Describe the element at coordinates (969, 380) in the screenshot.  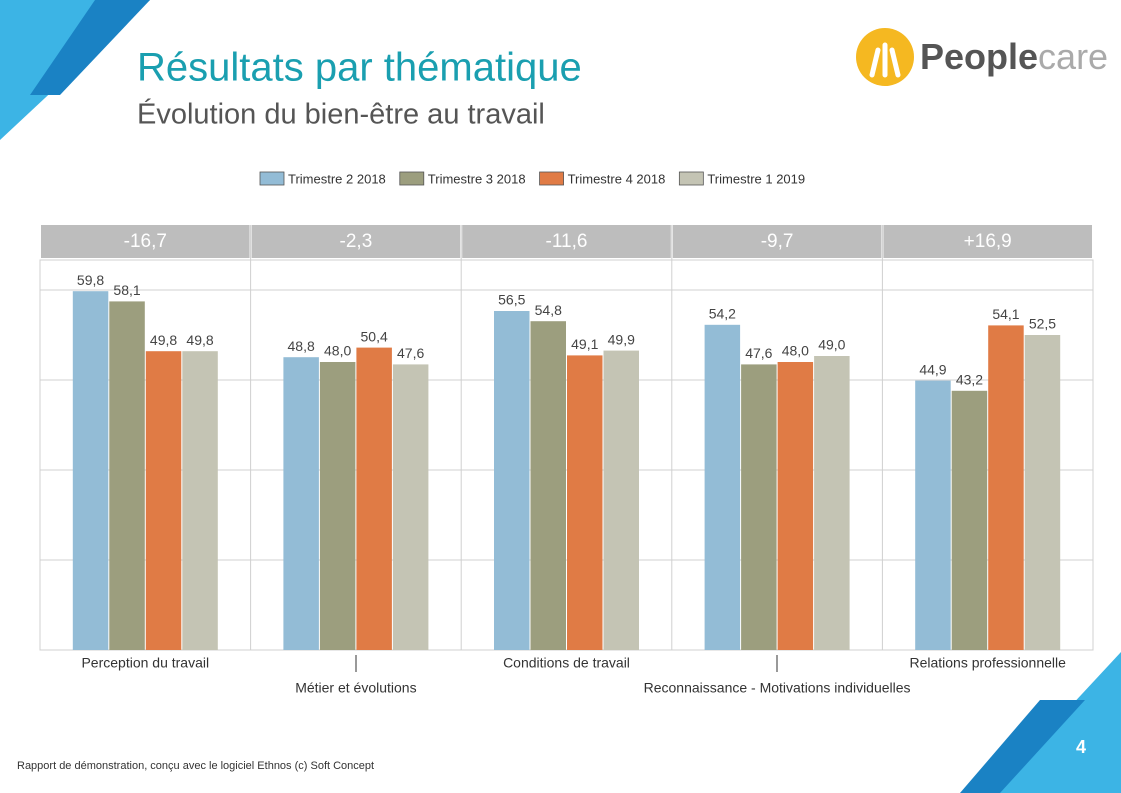
I see `value-label: 43,2` at that location.